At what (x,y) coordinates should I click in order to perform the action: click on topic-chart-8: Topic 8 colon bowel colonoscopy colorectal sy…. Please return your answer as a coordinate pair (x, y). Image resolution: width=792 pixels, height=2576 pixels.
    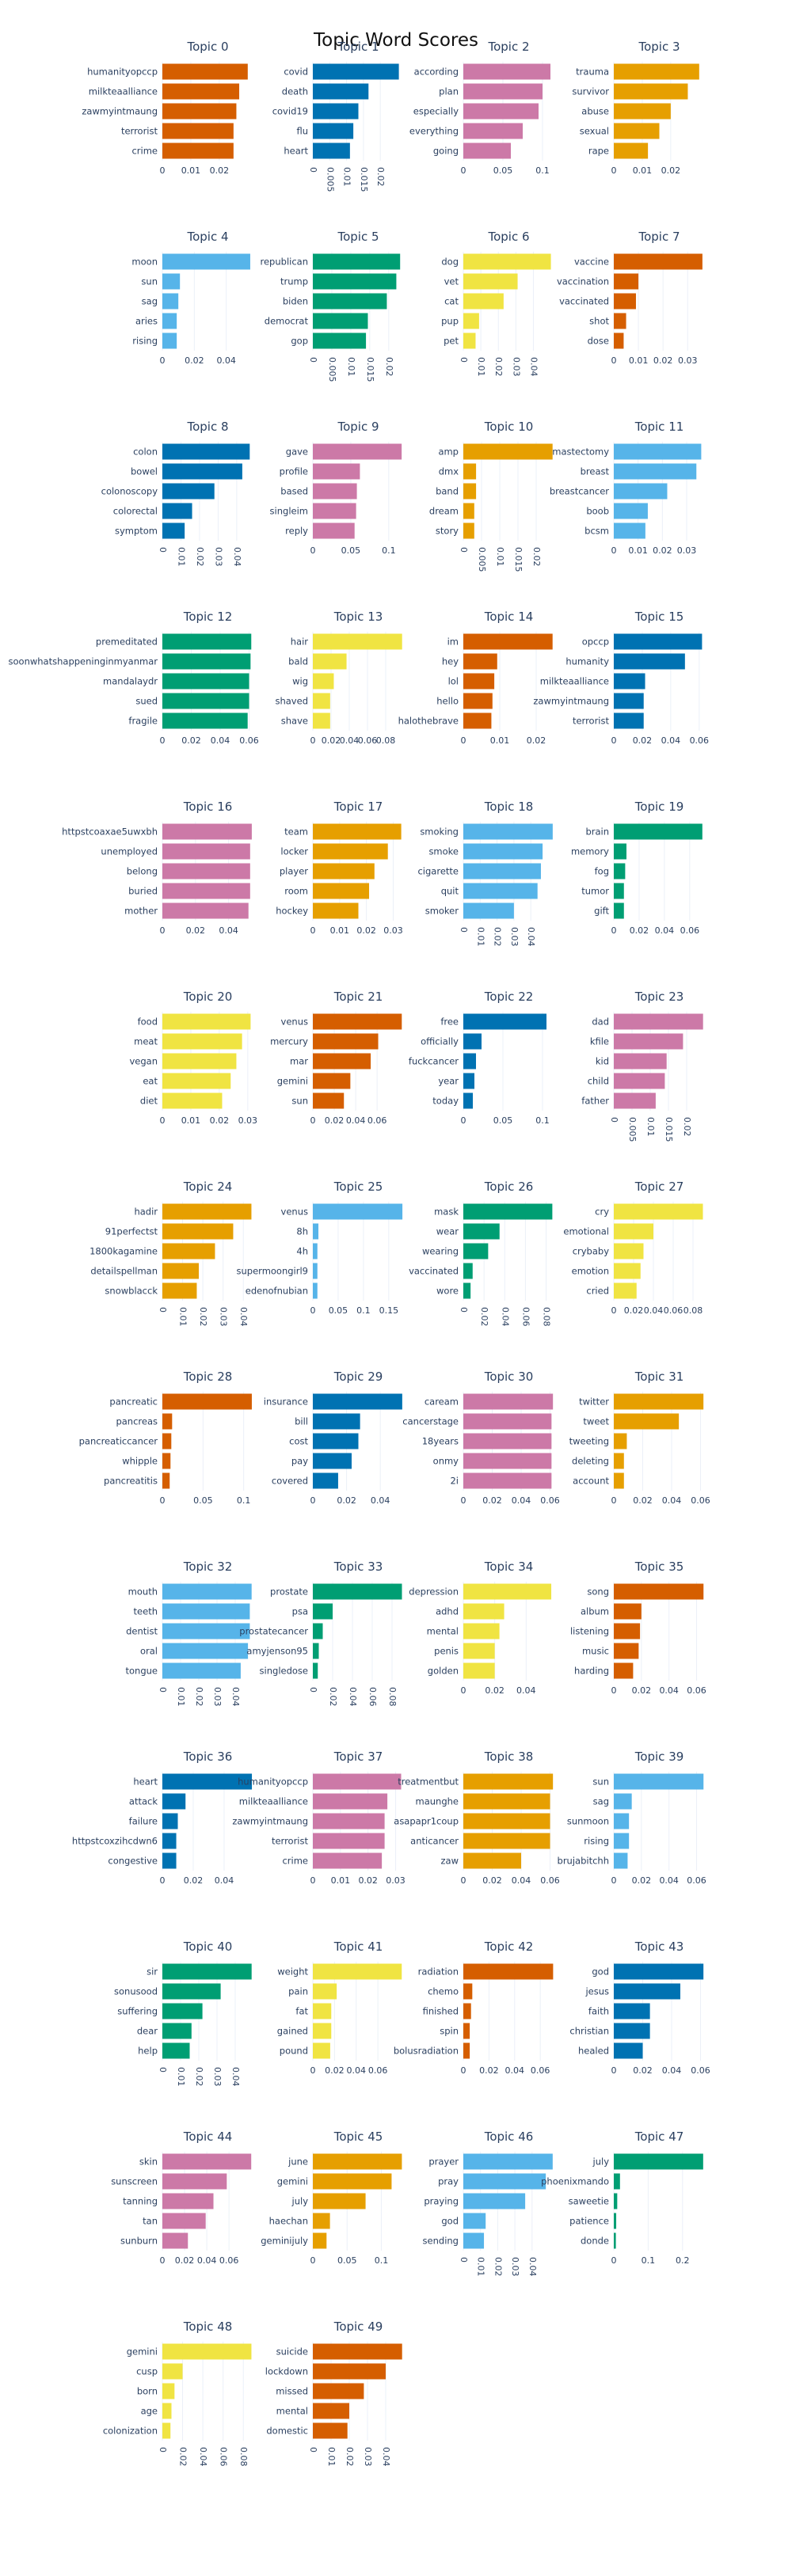
    Looking at the image, I should click on (175, 494).